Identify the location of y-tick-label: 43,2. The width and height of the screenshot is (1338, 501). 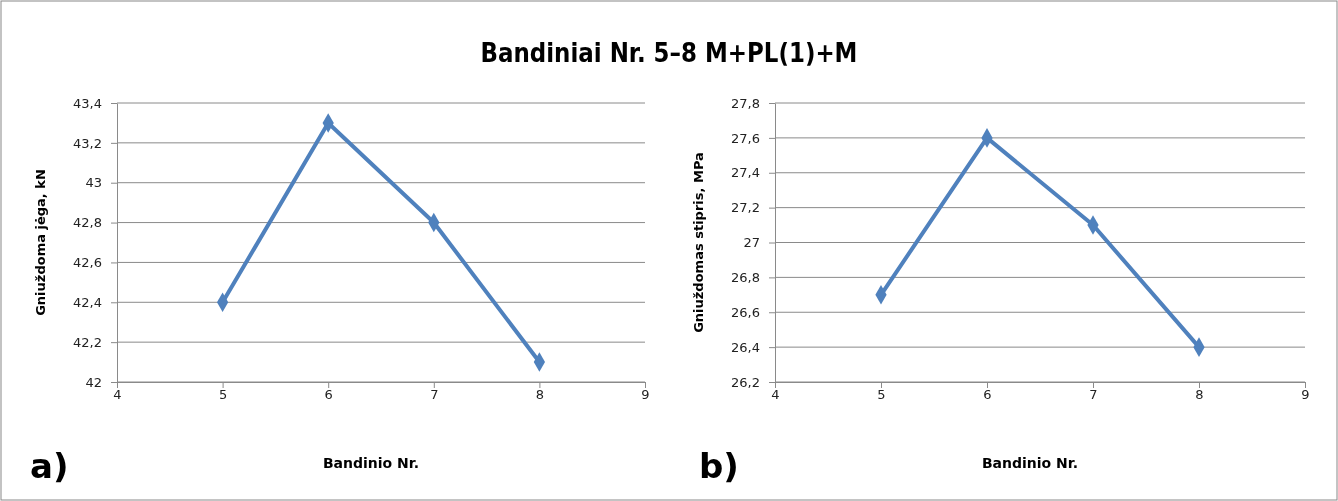
(87, 143).